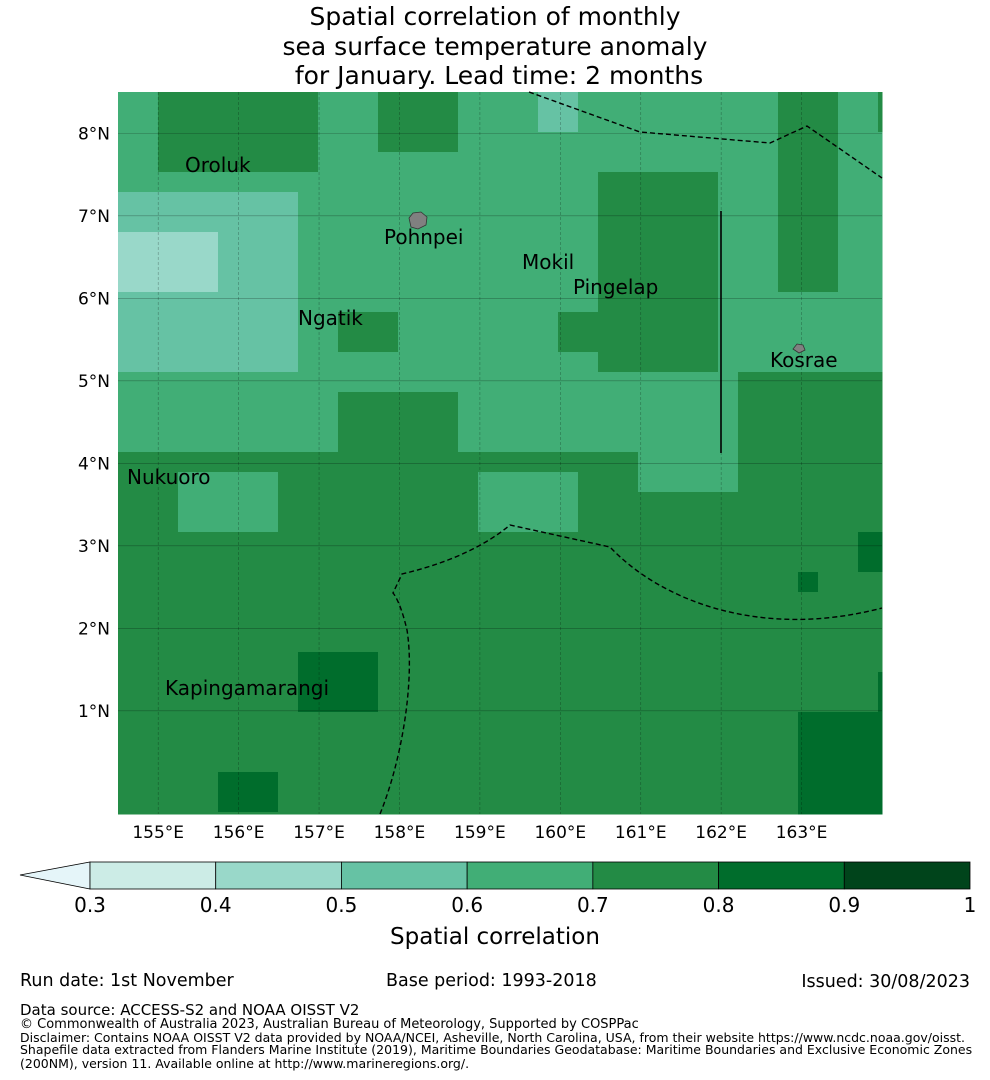  I want to click on island-label-pohnpei: Pohnpei, so click(424, 237).